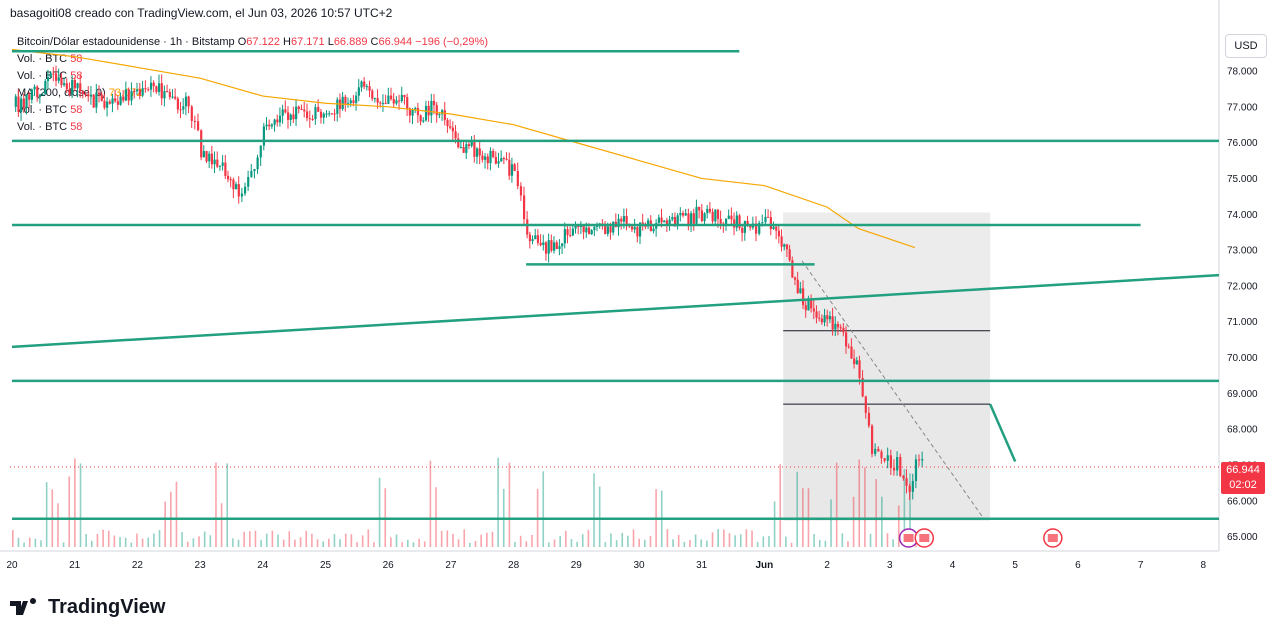  I want to click on x-tick-label: 29, so click(577, 565).